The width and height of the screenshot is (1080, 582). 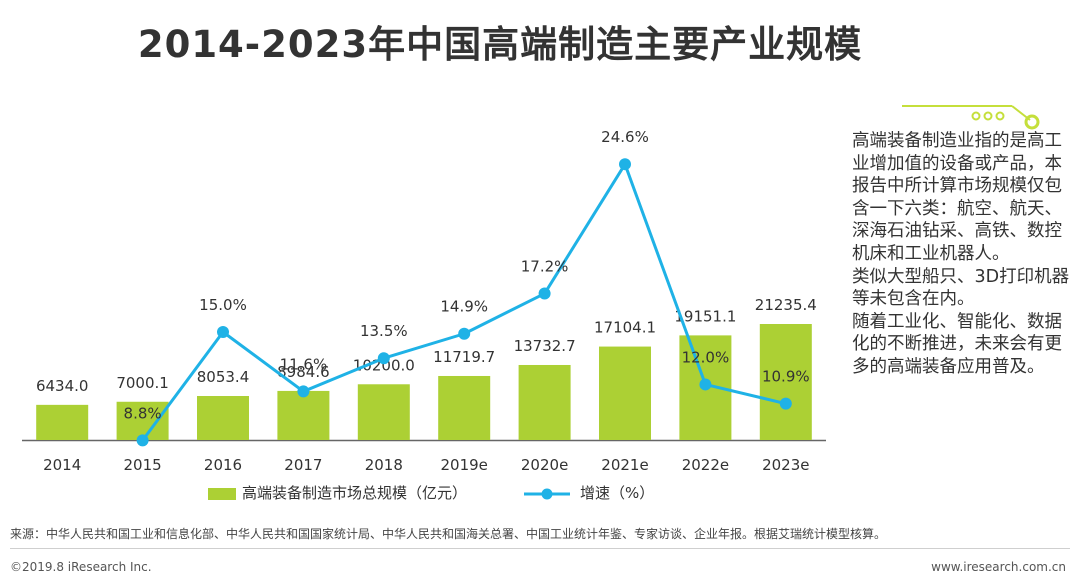 I want to click on bar-2020e, so click(x=544, y=402).